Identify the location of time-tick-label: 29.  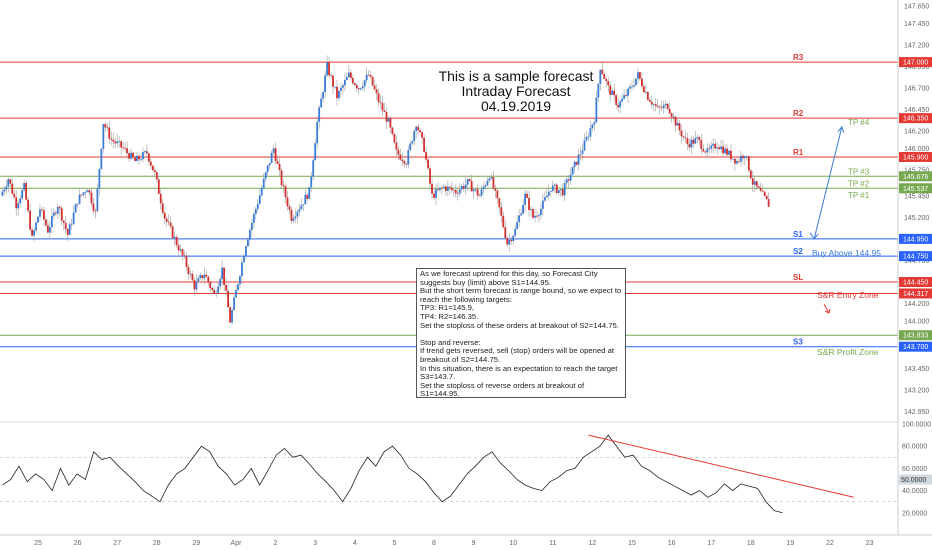
(197, 543).